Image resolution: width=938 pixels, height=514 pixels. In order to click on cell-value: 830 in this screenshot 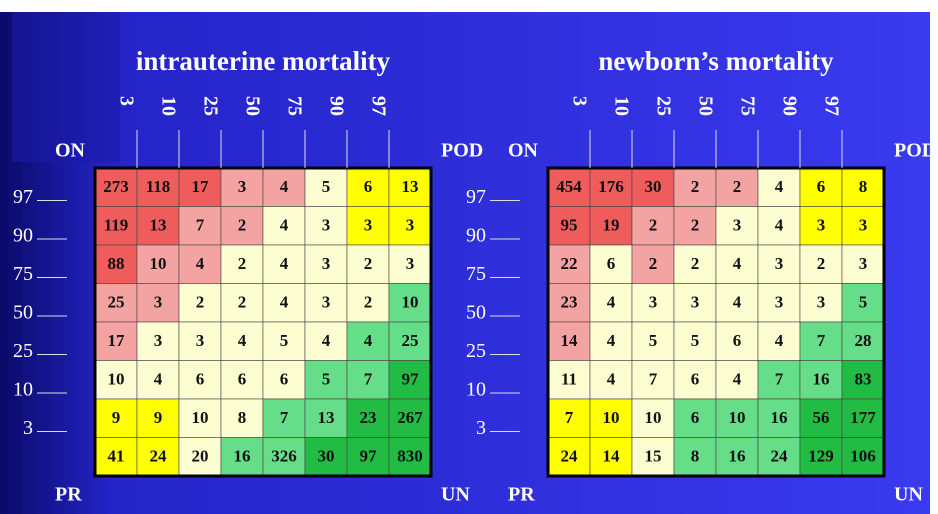, I will do `click(410, 456)`.